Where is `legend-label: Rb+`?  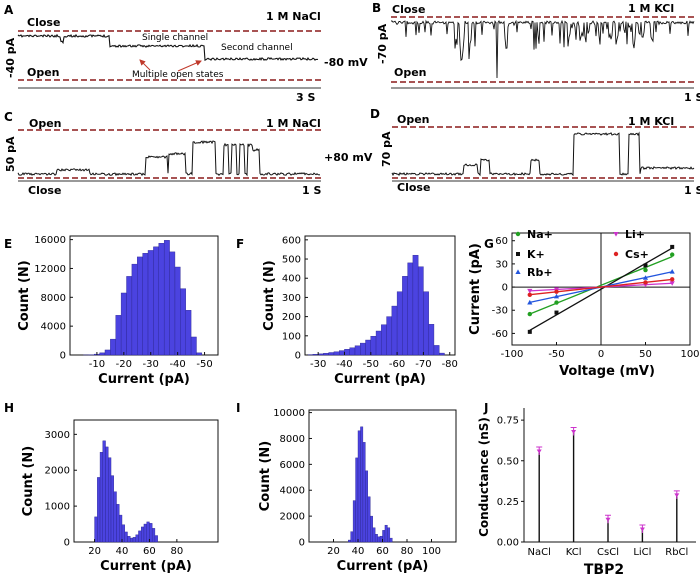 legend-label: Rb+ is located at coordinates (540, 272).